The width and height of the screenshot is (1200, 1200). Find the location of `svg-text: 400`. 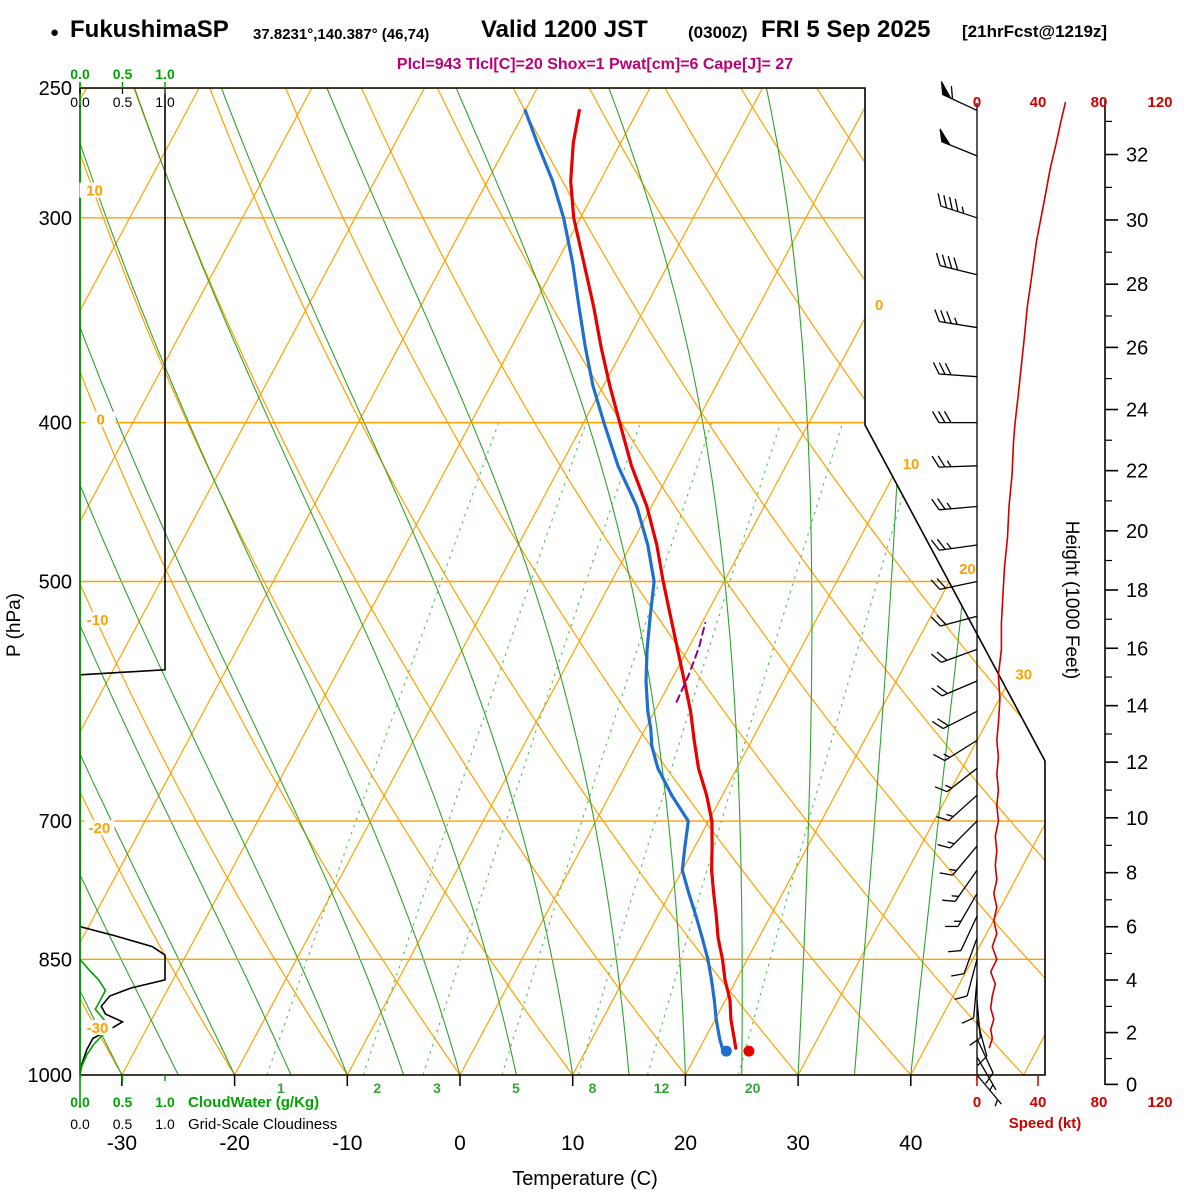

svg-text: 400 is located at coordinates (55, 424).